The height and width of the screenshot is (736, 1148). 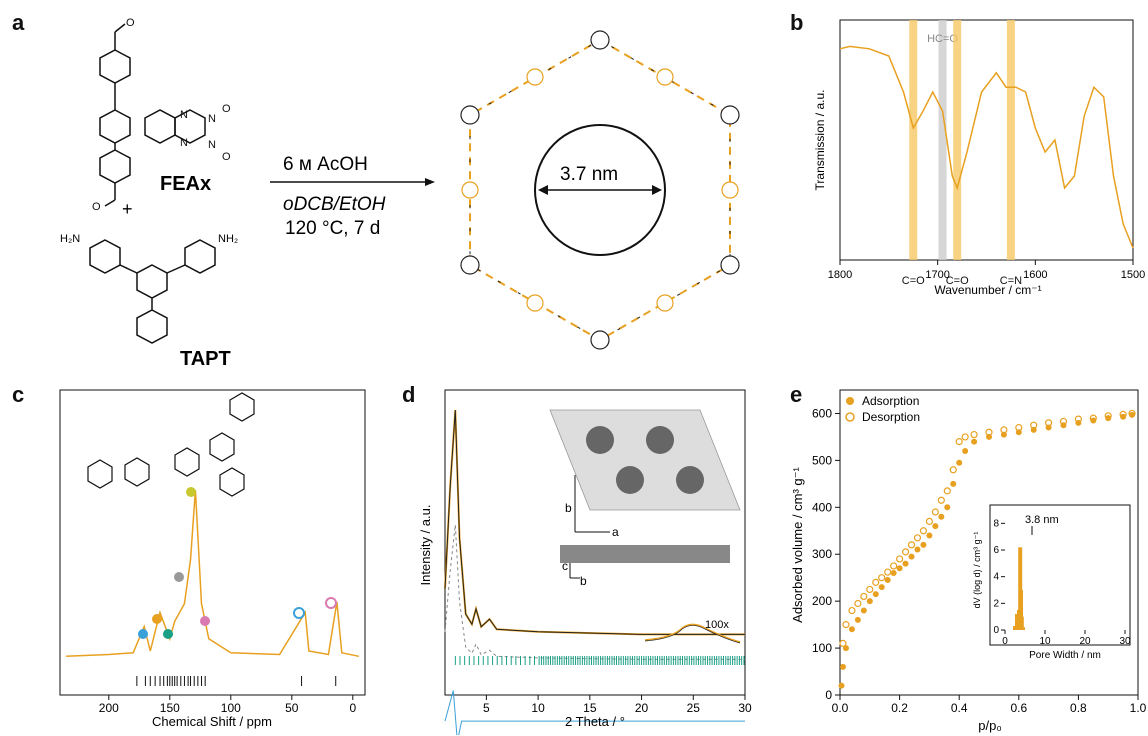 I want to click on chart-b-xtick-label-3: 1500, so click(x=1133, y=275).